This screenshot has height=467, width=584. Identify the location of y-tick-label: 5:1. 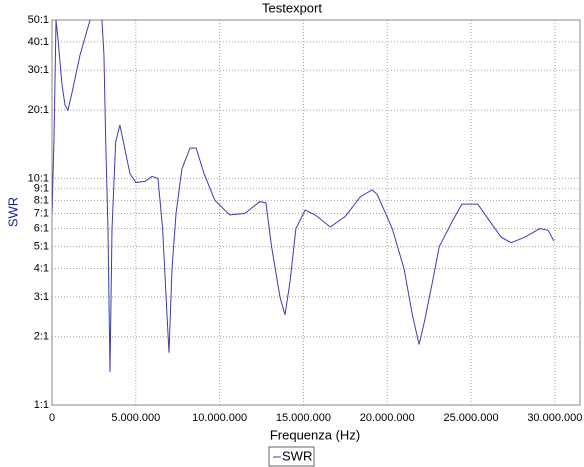
(41, 247).